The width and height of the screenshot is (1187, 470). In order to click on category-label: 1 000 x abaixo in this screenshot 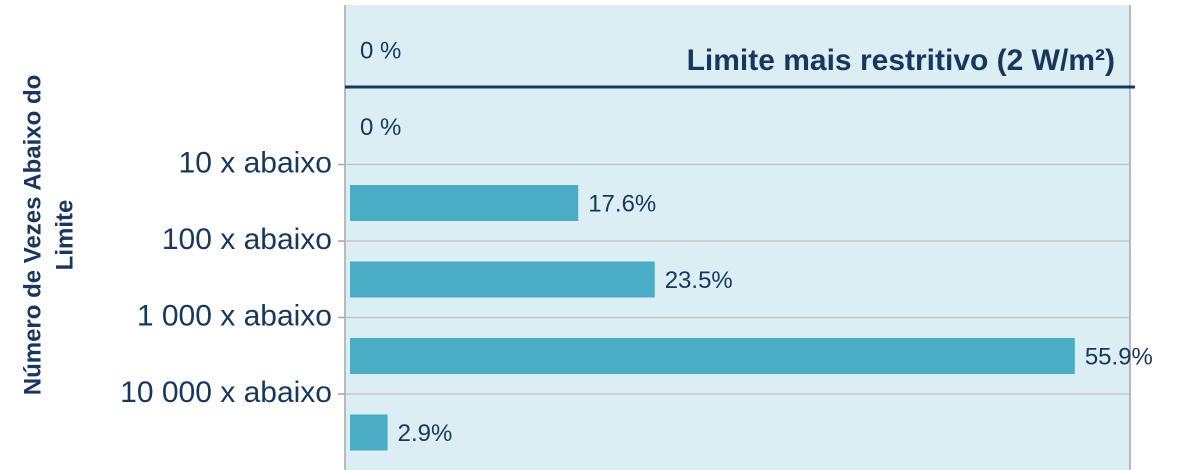, I will do `click(234, 315)`.